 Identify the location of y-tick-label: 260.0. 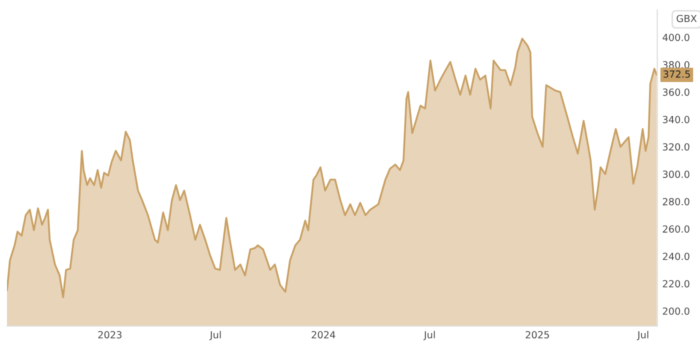
(676, 229).